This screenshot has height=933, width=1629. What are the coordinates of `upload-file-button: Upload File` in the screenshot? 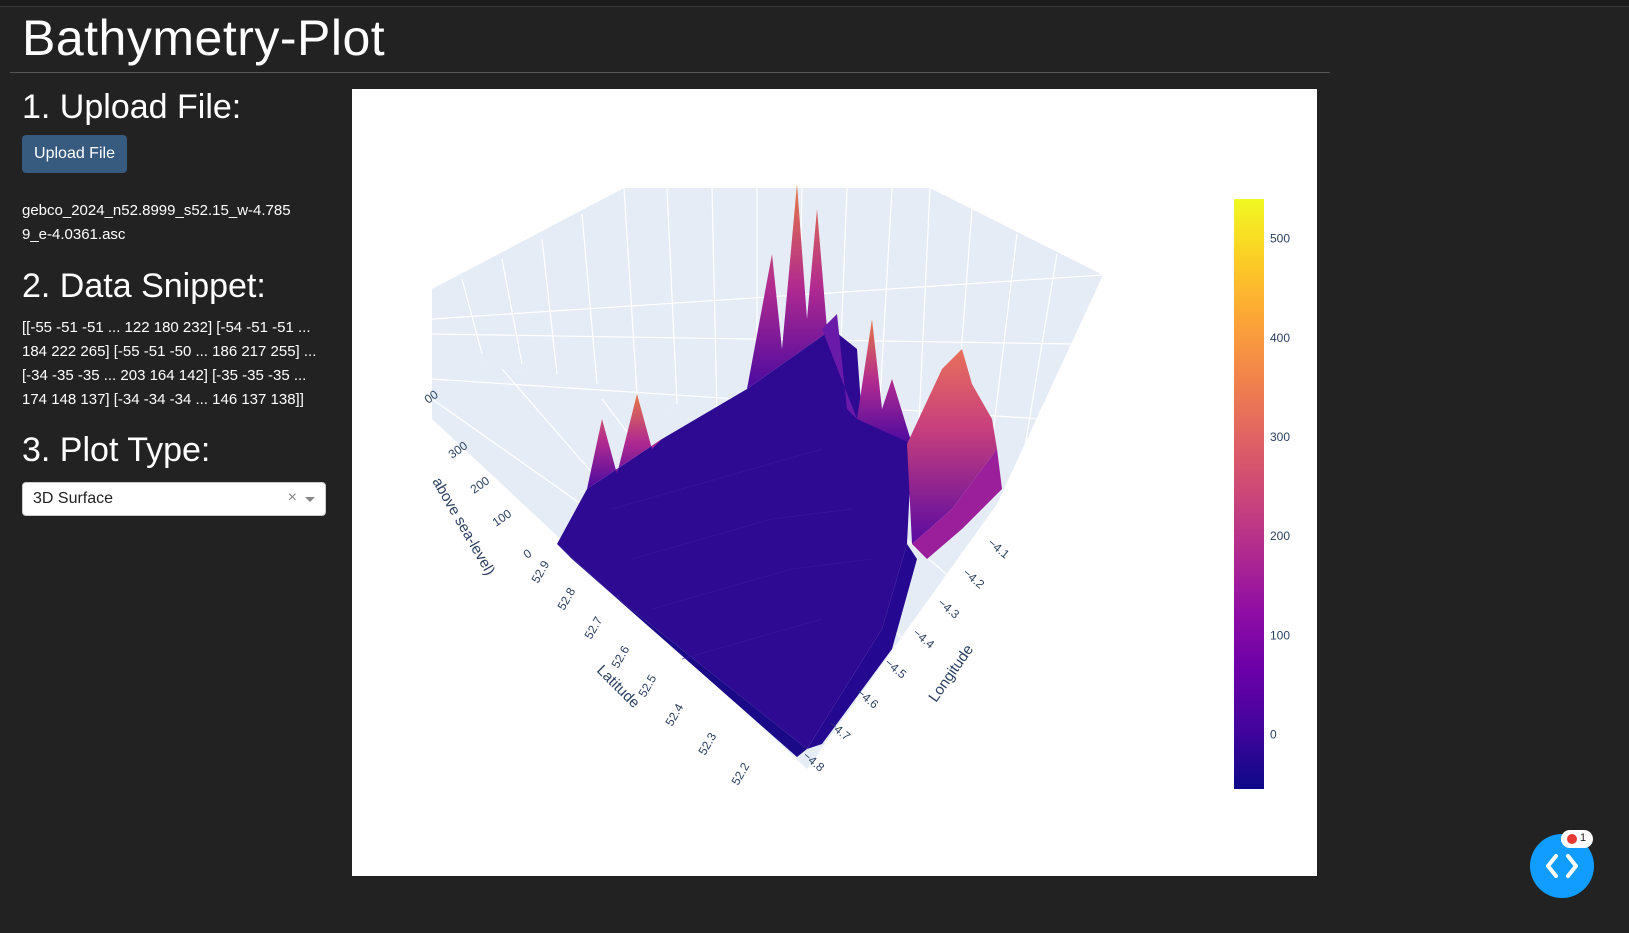 It's located at (74, 154).